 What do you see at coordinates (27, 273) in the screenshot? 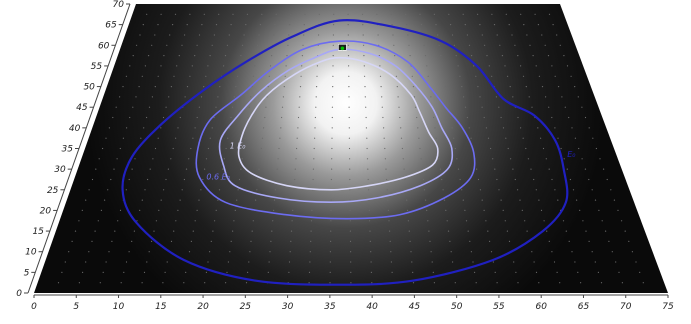
I see `y-tick-label: 5` at bounding box center [27, 273].